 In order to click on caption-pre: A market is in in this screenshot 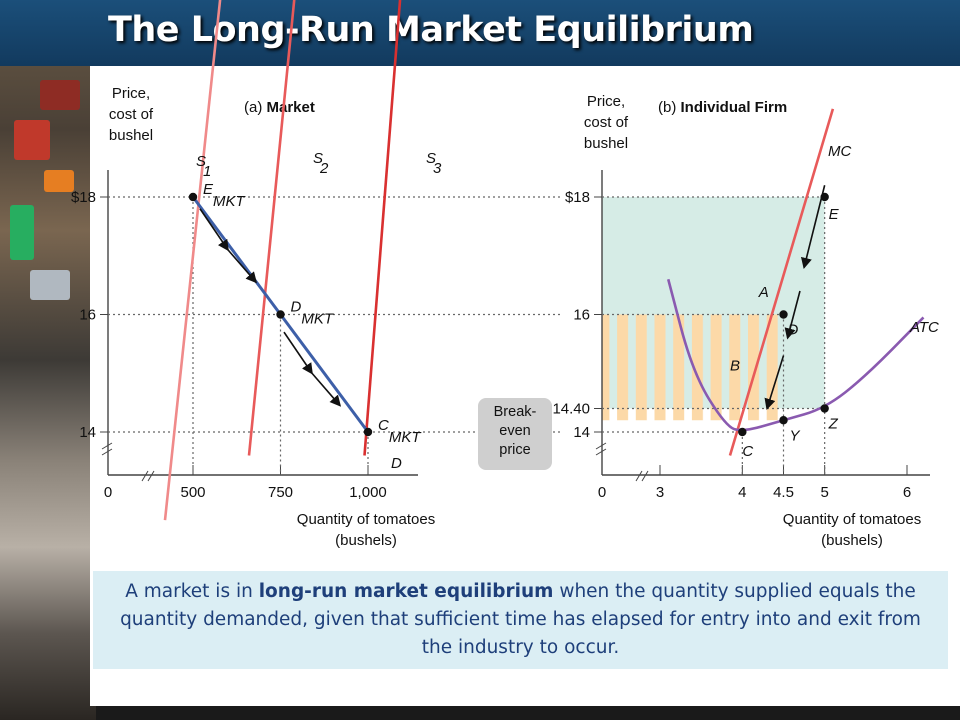, I will do `click(192, 591)`.